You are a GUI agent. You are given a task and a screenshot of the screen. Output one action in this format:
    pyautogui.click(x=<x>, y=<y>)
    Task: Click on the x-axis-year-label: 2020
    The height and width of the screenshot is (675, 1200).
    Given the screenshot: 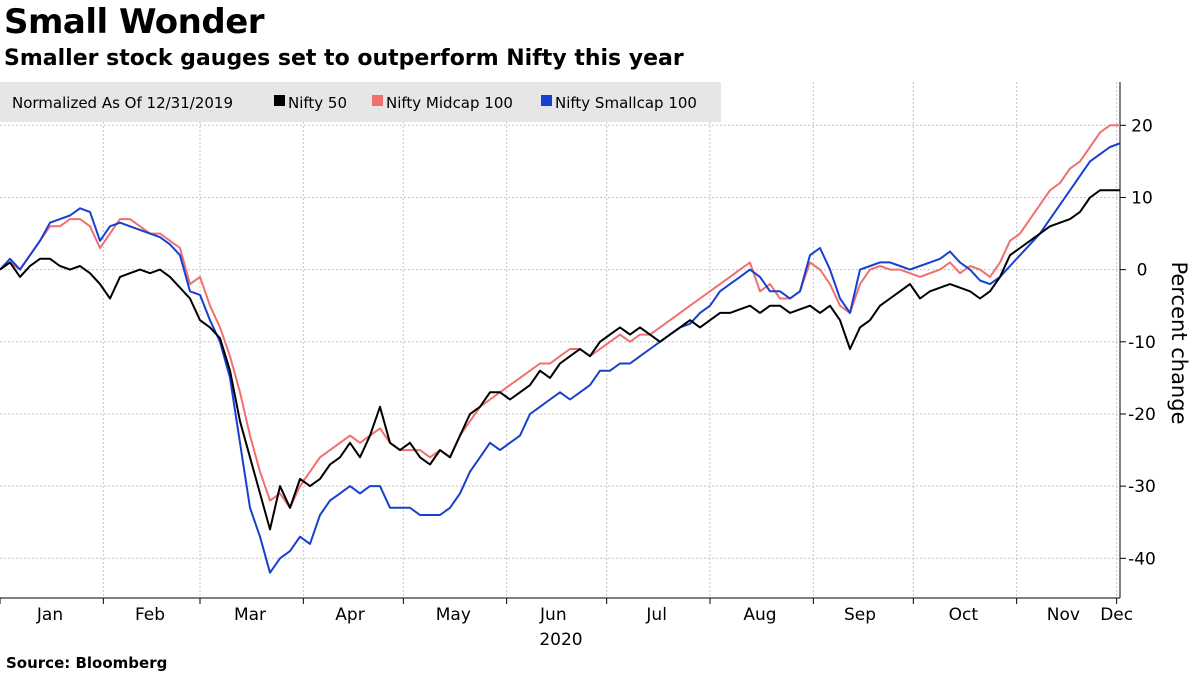 What is the action you would take?
    pyautogui.click(x=560, y=640)
    